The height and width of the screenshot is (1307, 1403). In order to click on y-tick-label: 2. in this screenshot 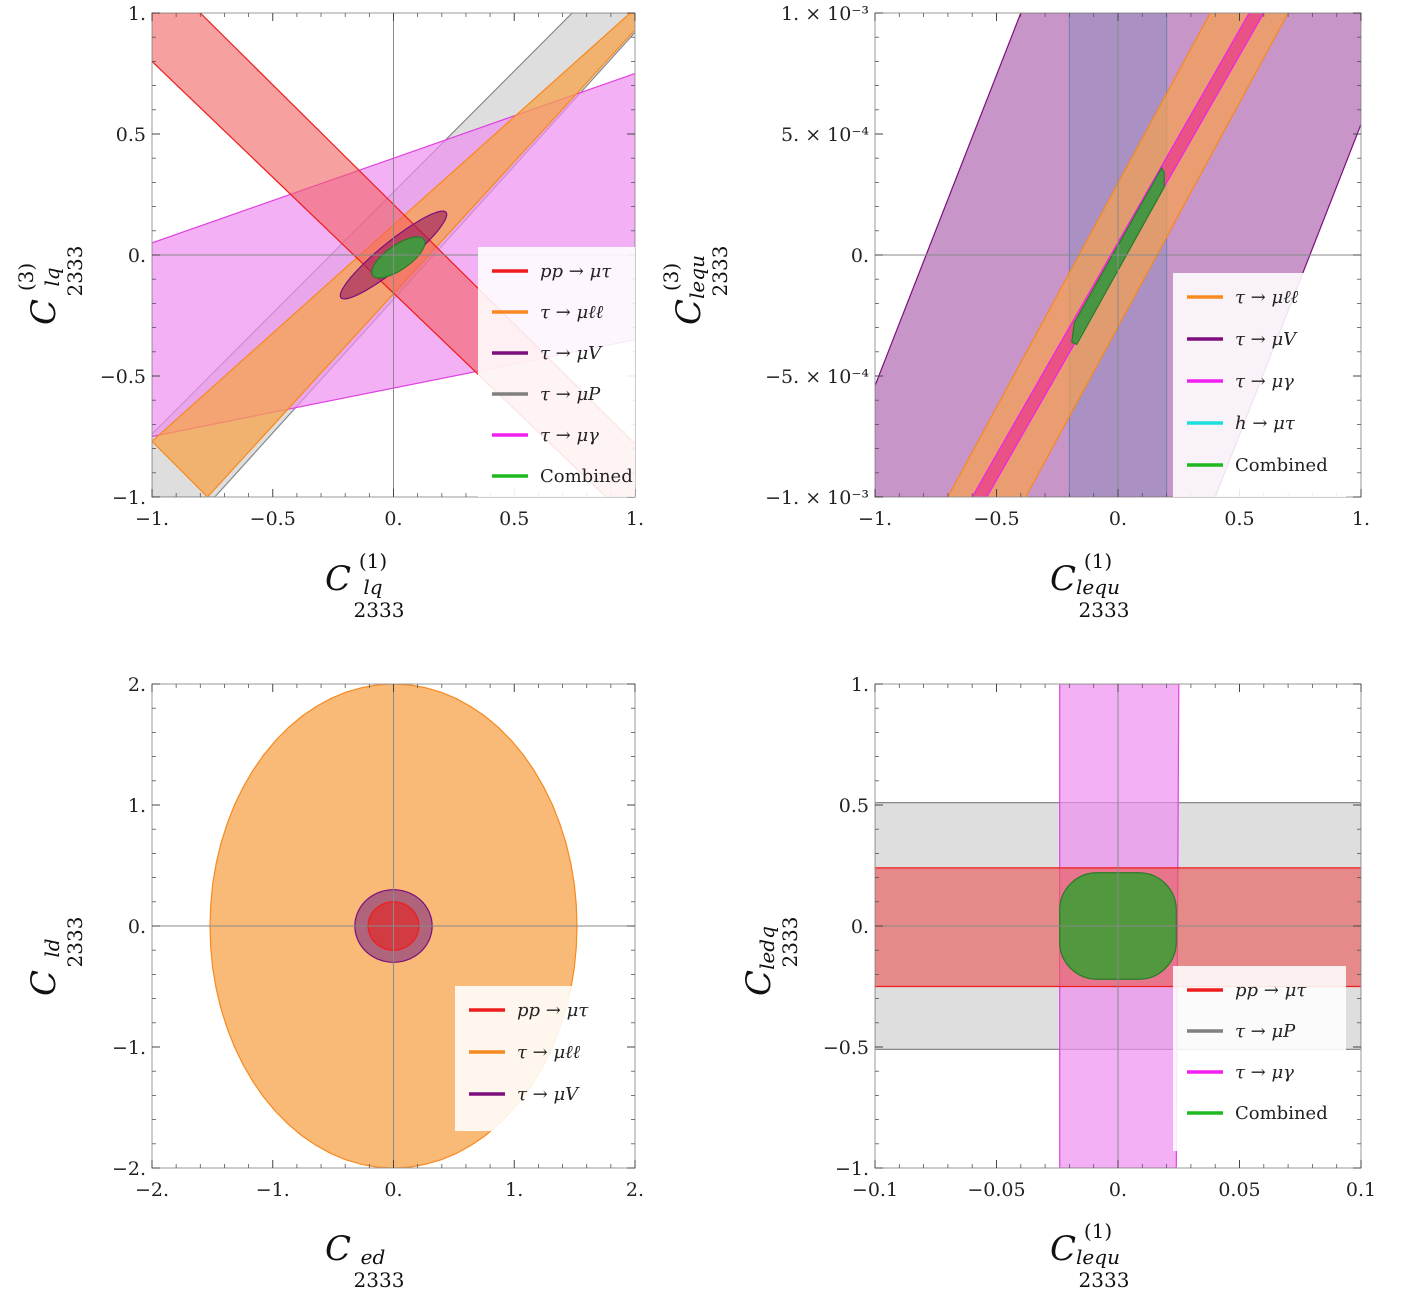, I will do `click(137, 685)`.